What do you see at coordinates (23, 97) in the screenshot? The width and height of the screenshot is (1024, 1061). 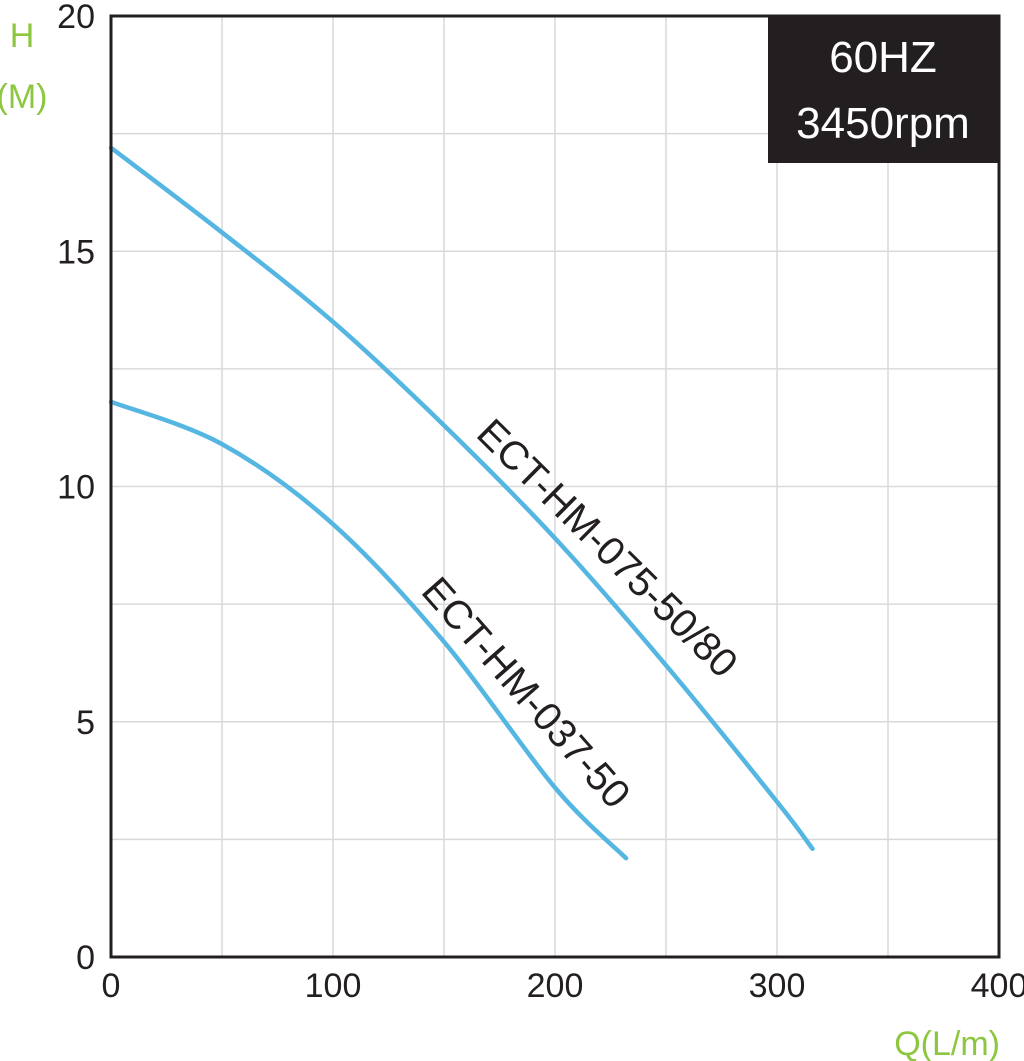 I see `y-axis-label-unit: (M)` at bounding box center [23, 97].